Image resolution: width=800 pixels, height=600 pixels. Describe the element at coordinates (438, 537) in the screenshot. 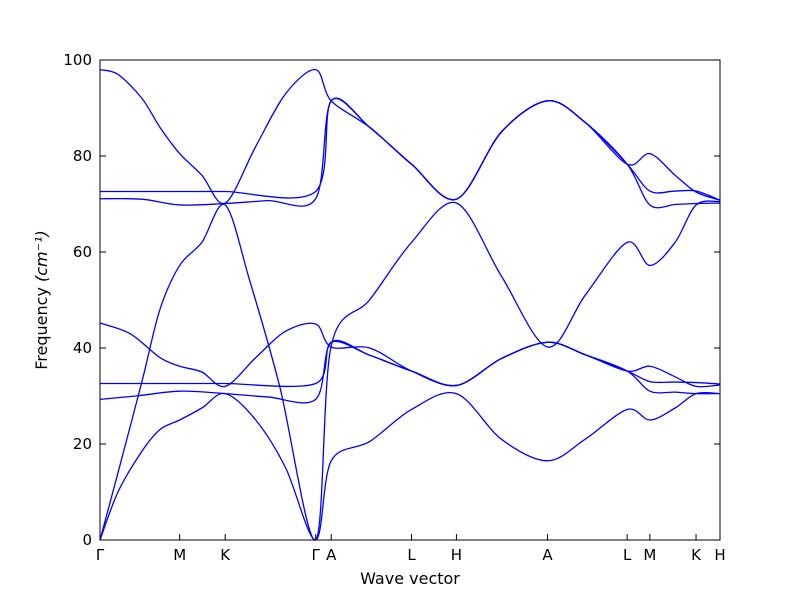

I see `symmetry-lines` at that location.